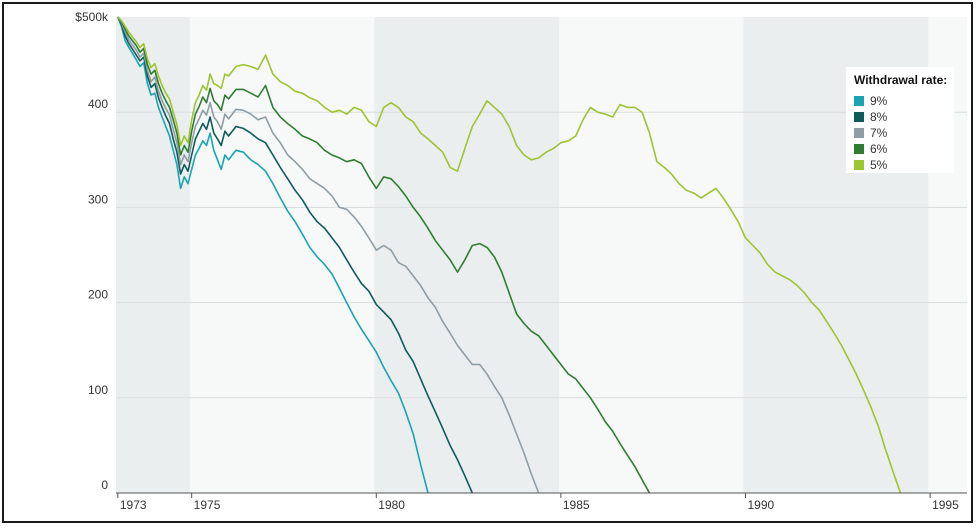  Describe the element at coordinates (900, 80) in the screenshot. I see `legend-title: Withdrawal rate:` at that location.